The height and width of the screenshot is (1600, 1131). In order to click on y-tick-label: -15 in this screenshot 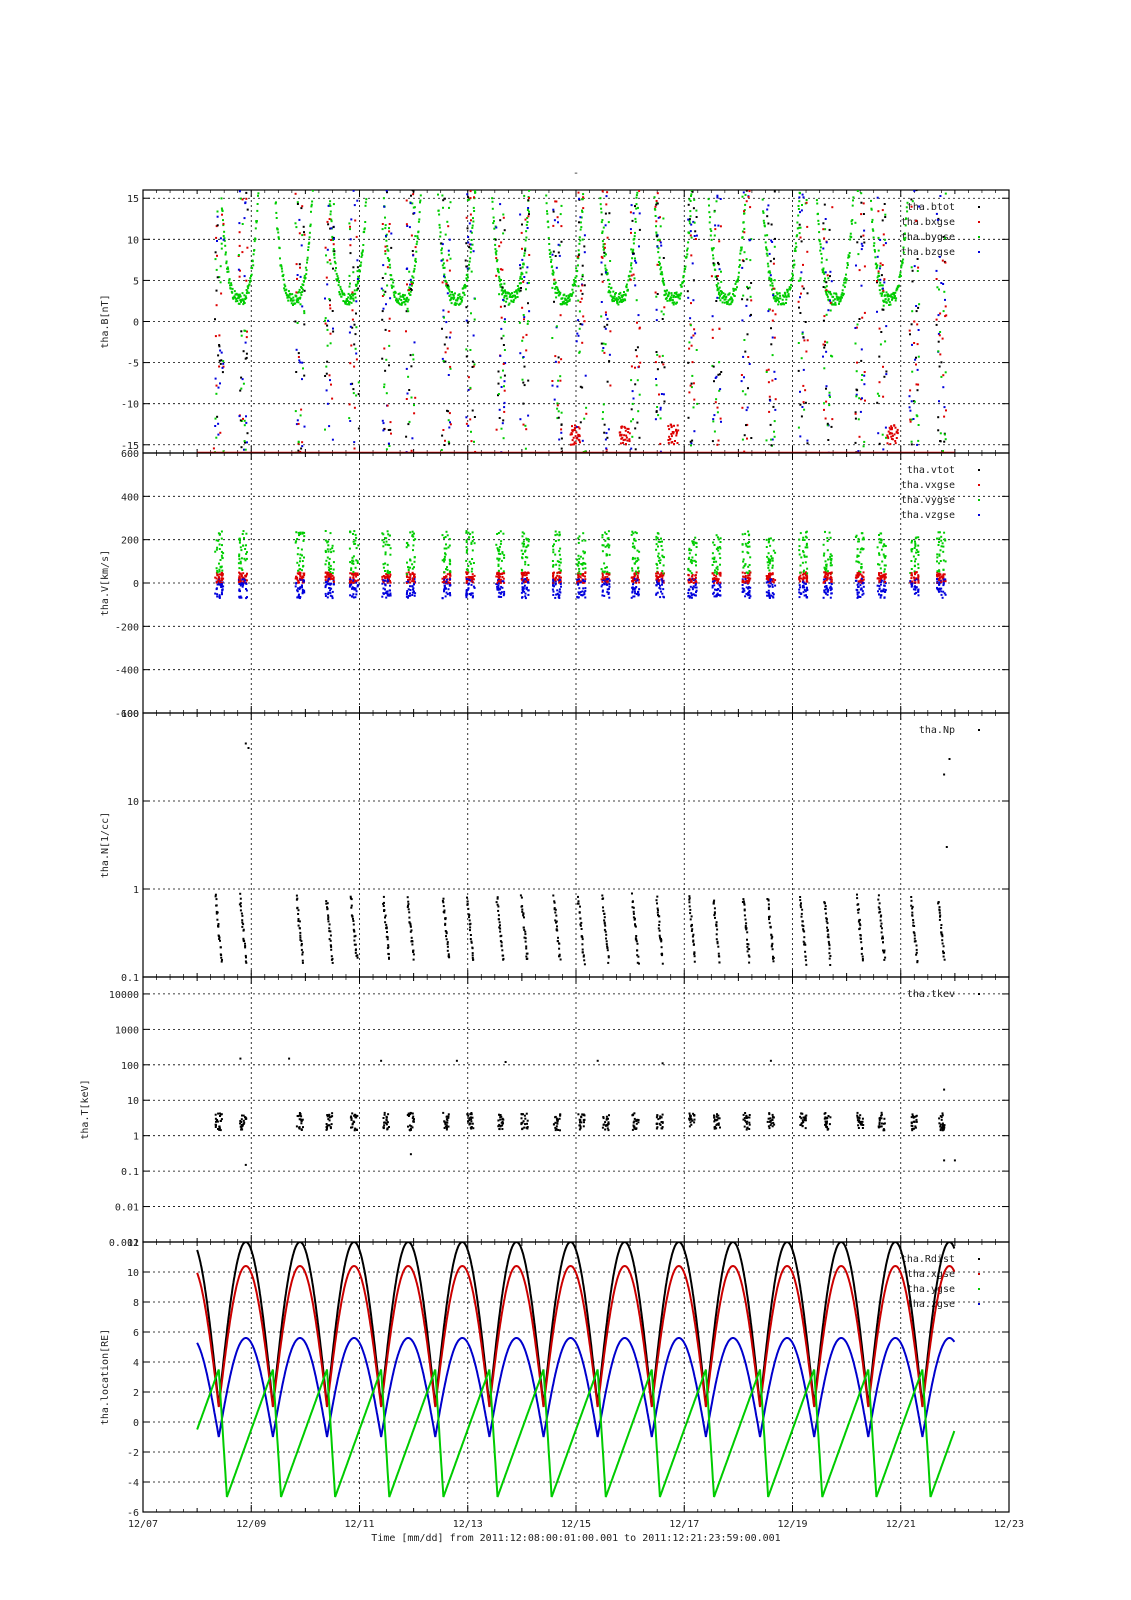, I will do `click(130, 446)`.